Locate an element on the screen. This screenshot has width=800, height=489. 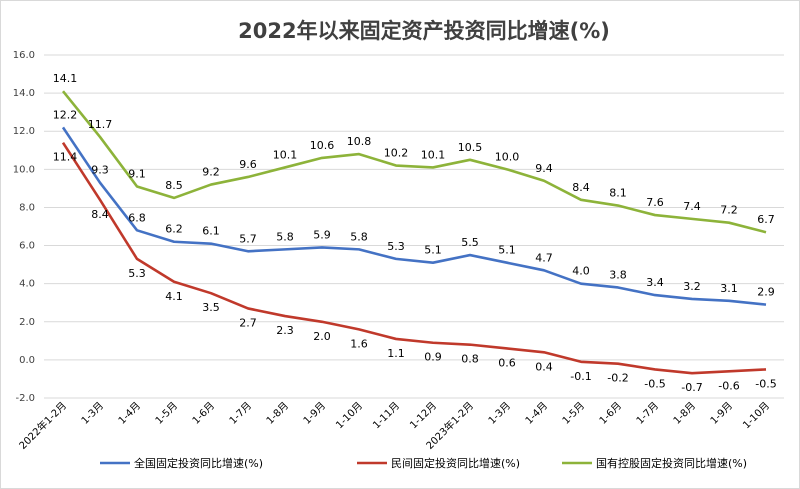
data-label-private: -0.6 is located at coordinates (728, 385).